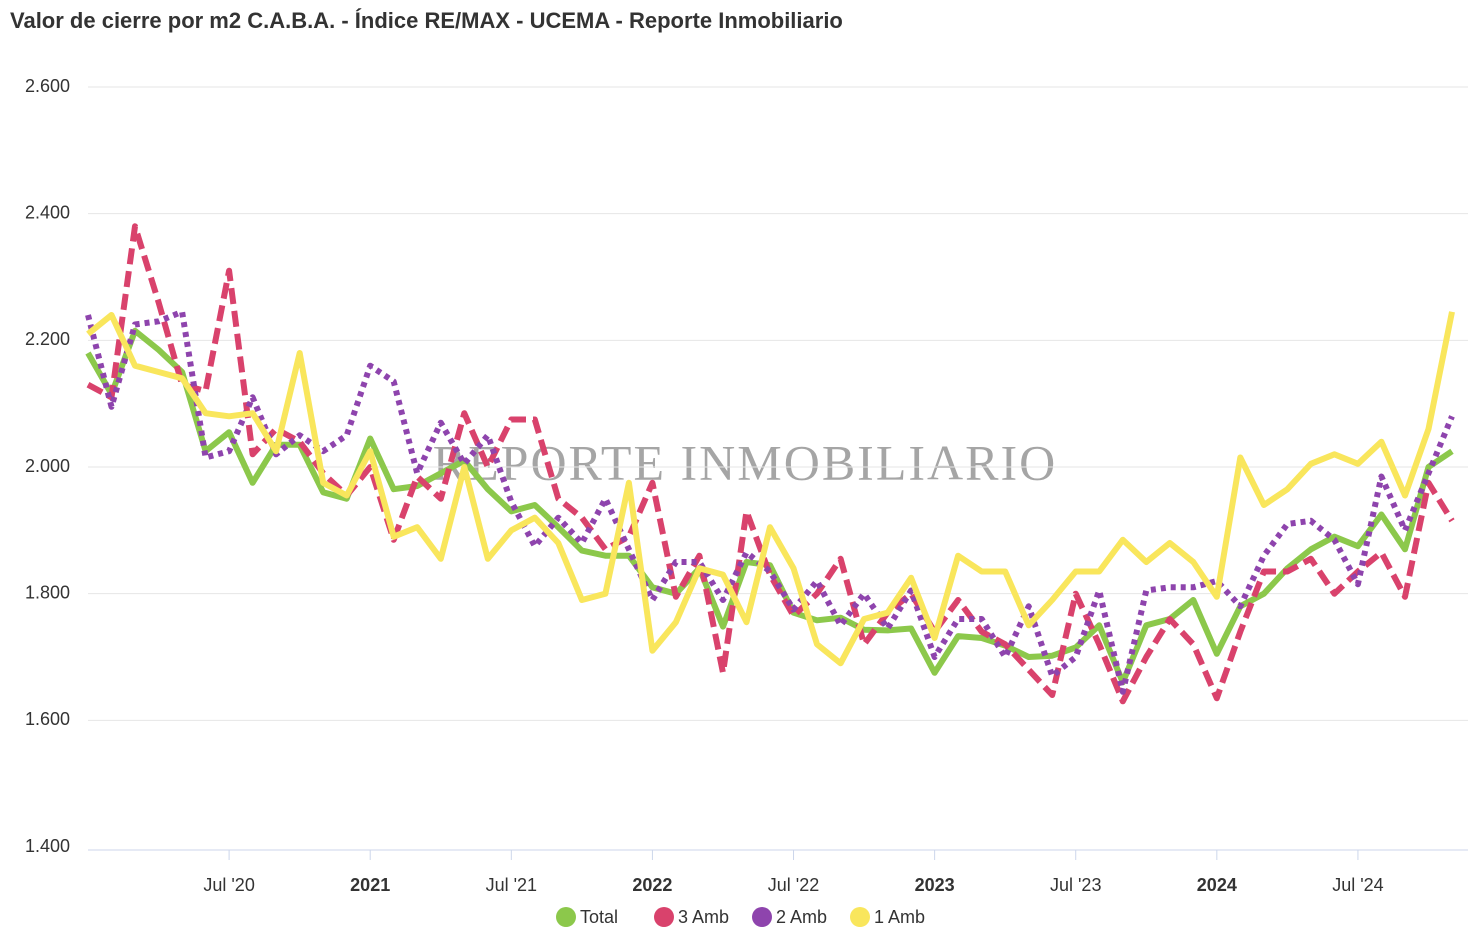  I want to click on x-tick-label: 2021, so click(370, 885).